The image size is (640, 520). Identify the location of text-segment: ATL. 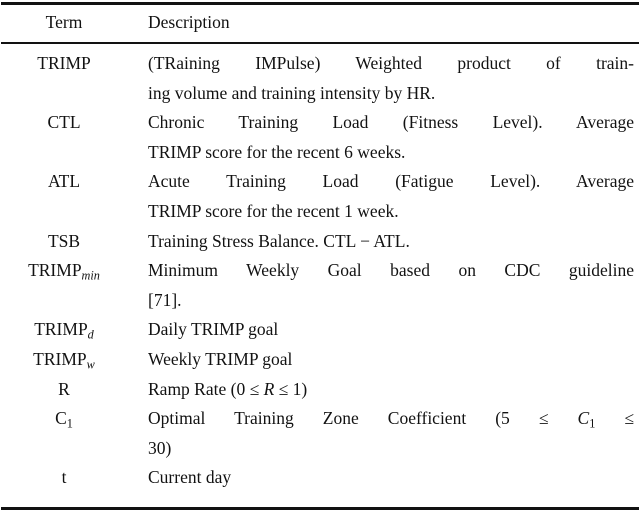
(64, 181).